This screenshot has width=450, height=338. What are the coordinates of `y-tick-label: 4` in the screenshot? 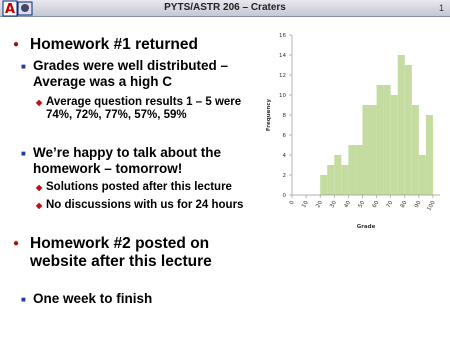 It's located at (285, 156).